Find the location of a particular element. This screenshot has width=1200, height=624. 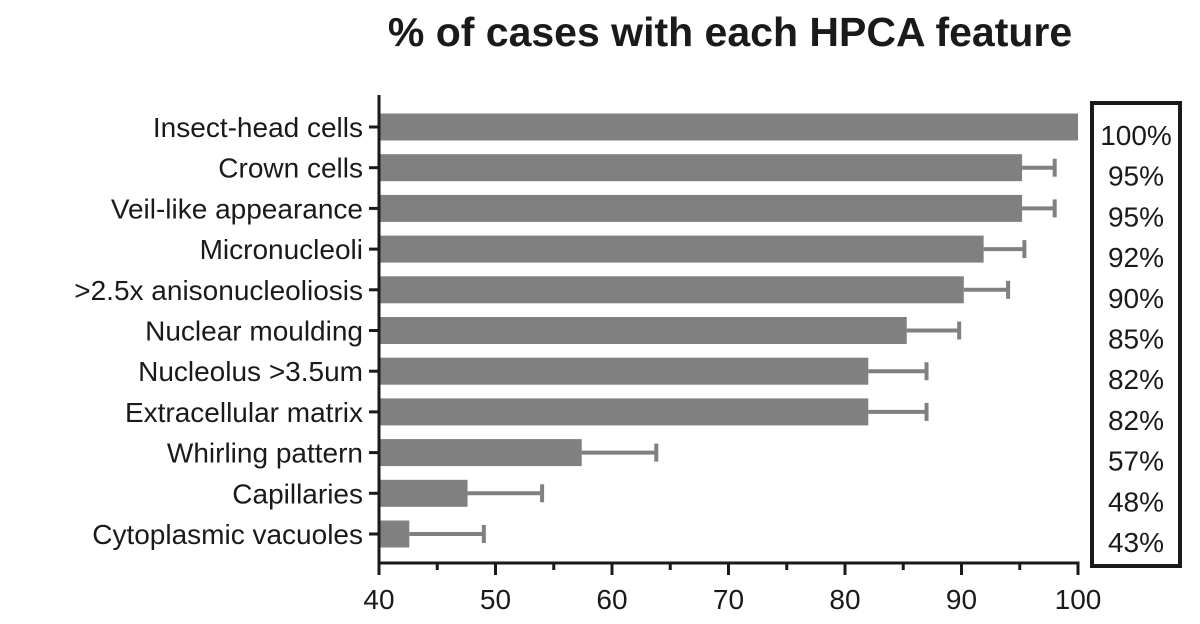

chart-title: % of cases with each HPCA feature is located at coordinates (730, 32).